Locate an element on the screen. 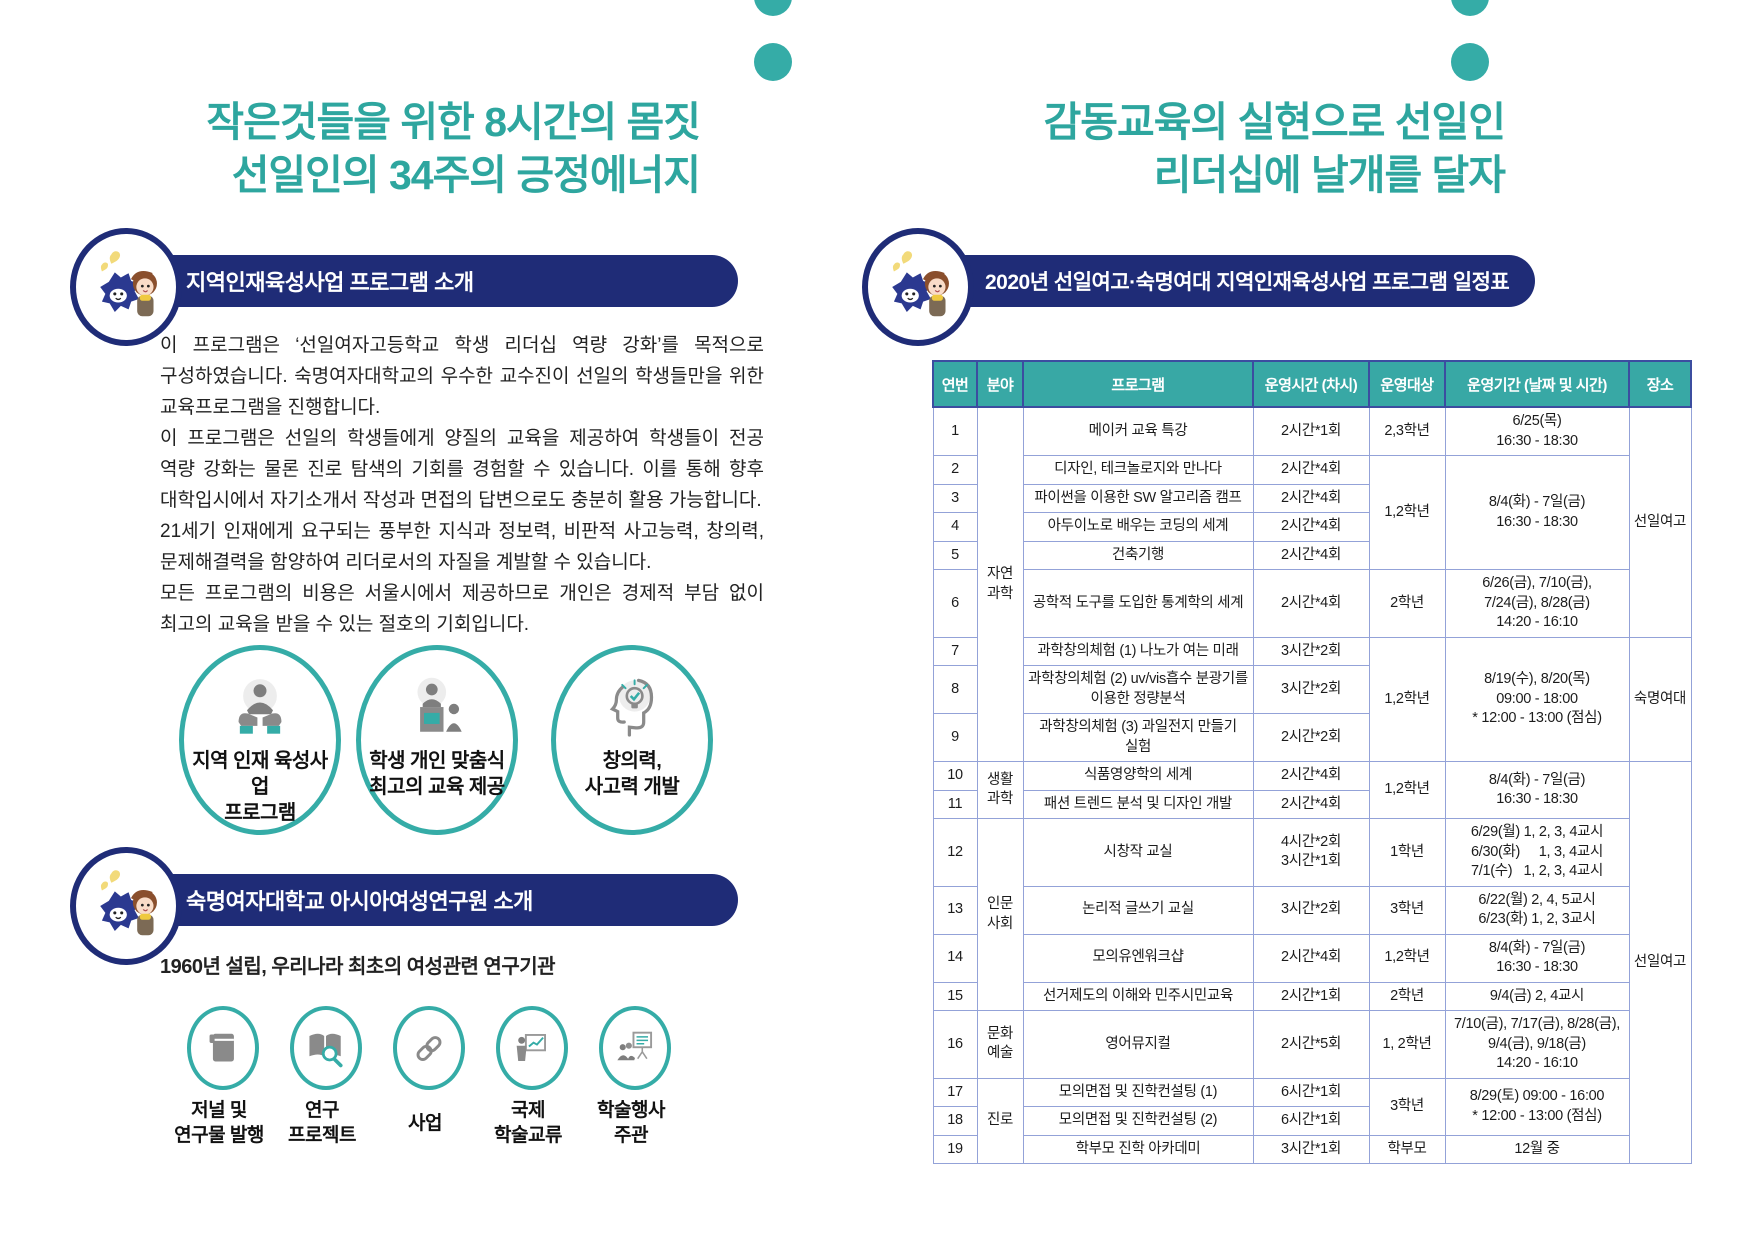 This screenshot has height=1240, width=1748. cell-no: 9 is located at coordinates (955, 737).